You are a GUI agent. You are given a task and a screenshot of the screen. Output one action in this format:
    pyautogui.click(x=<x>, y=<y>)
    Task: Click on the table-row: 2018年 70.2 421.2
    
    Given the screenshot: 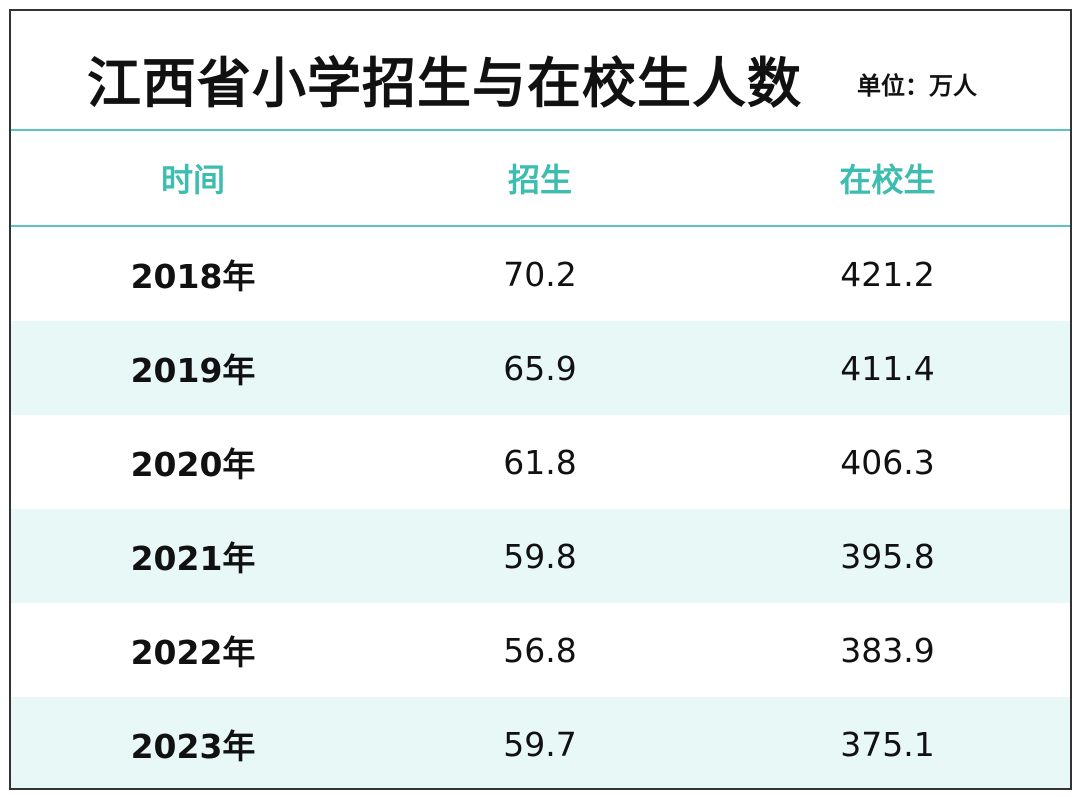 What is the action you would take?
    pyautogui.click(x=540, y=274)
    